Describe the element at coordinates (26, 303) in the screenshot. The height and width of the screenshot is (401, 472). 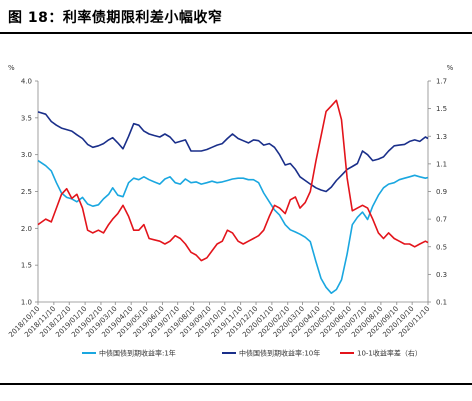
I see `left-tick-label: 1.0` at that location.